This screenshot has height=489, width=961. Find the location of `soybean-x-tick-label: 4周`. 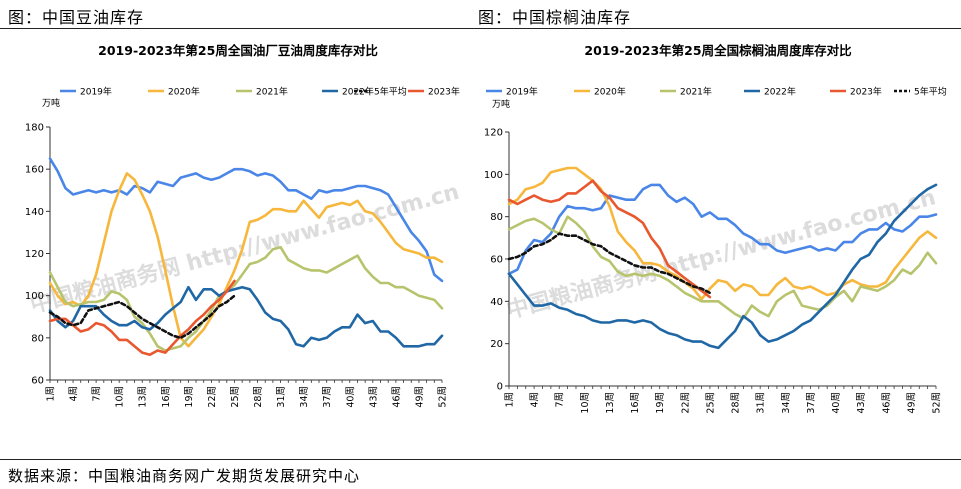

soybean-x-tick-label: 4周 is located at coordinates (74, 394).